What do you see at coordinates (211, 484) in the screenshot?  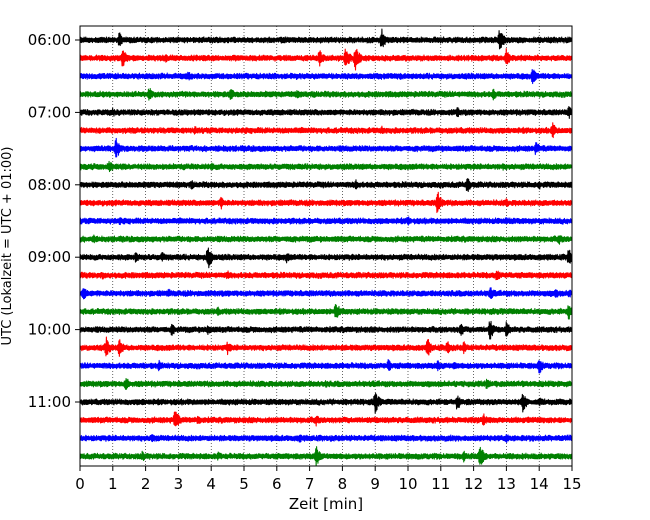 I see `x-tick-label: 4` at bounding box center [211, 484].